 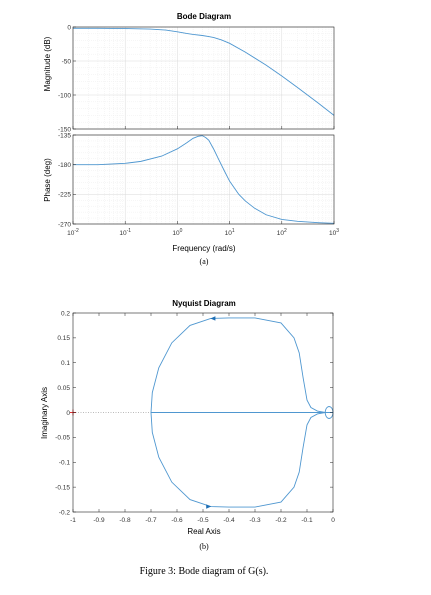 I want to click on bode-magnitude-frame, so click(x=203, y=78).